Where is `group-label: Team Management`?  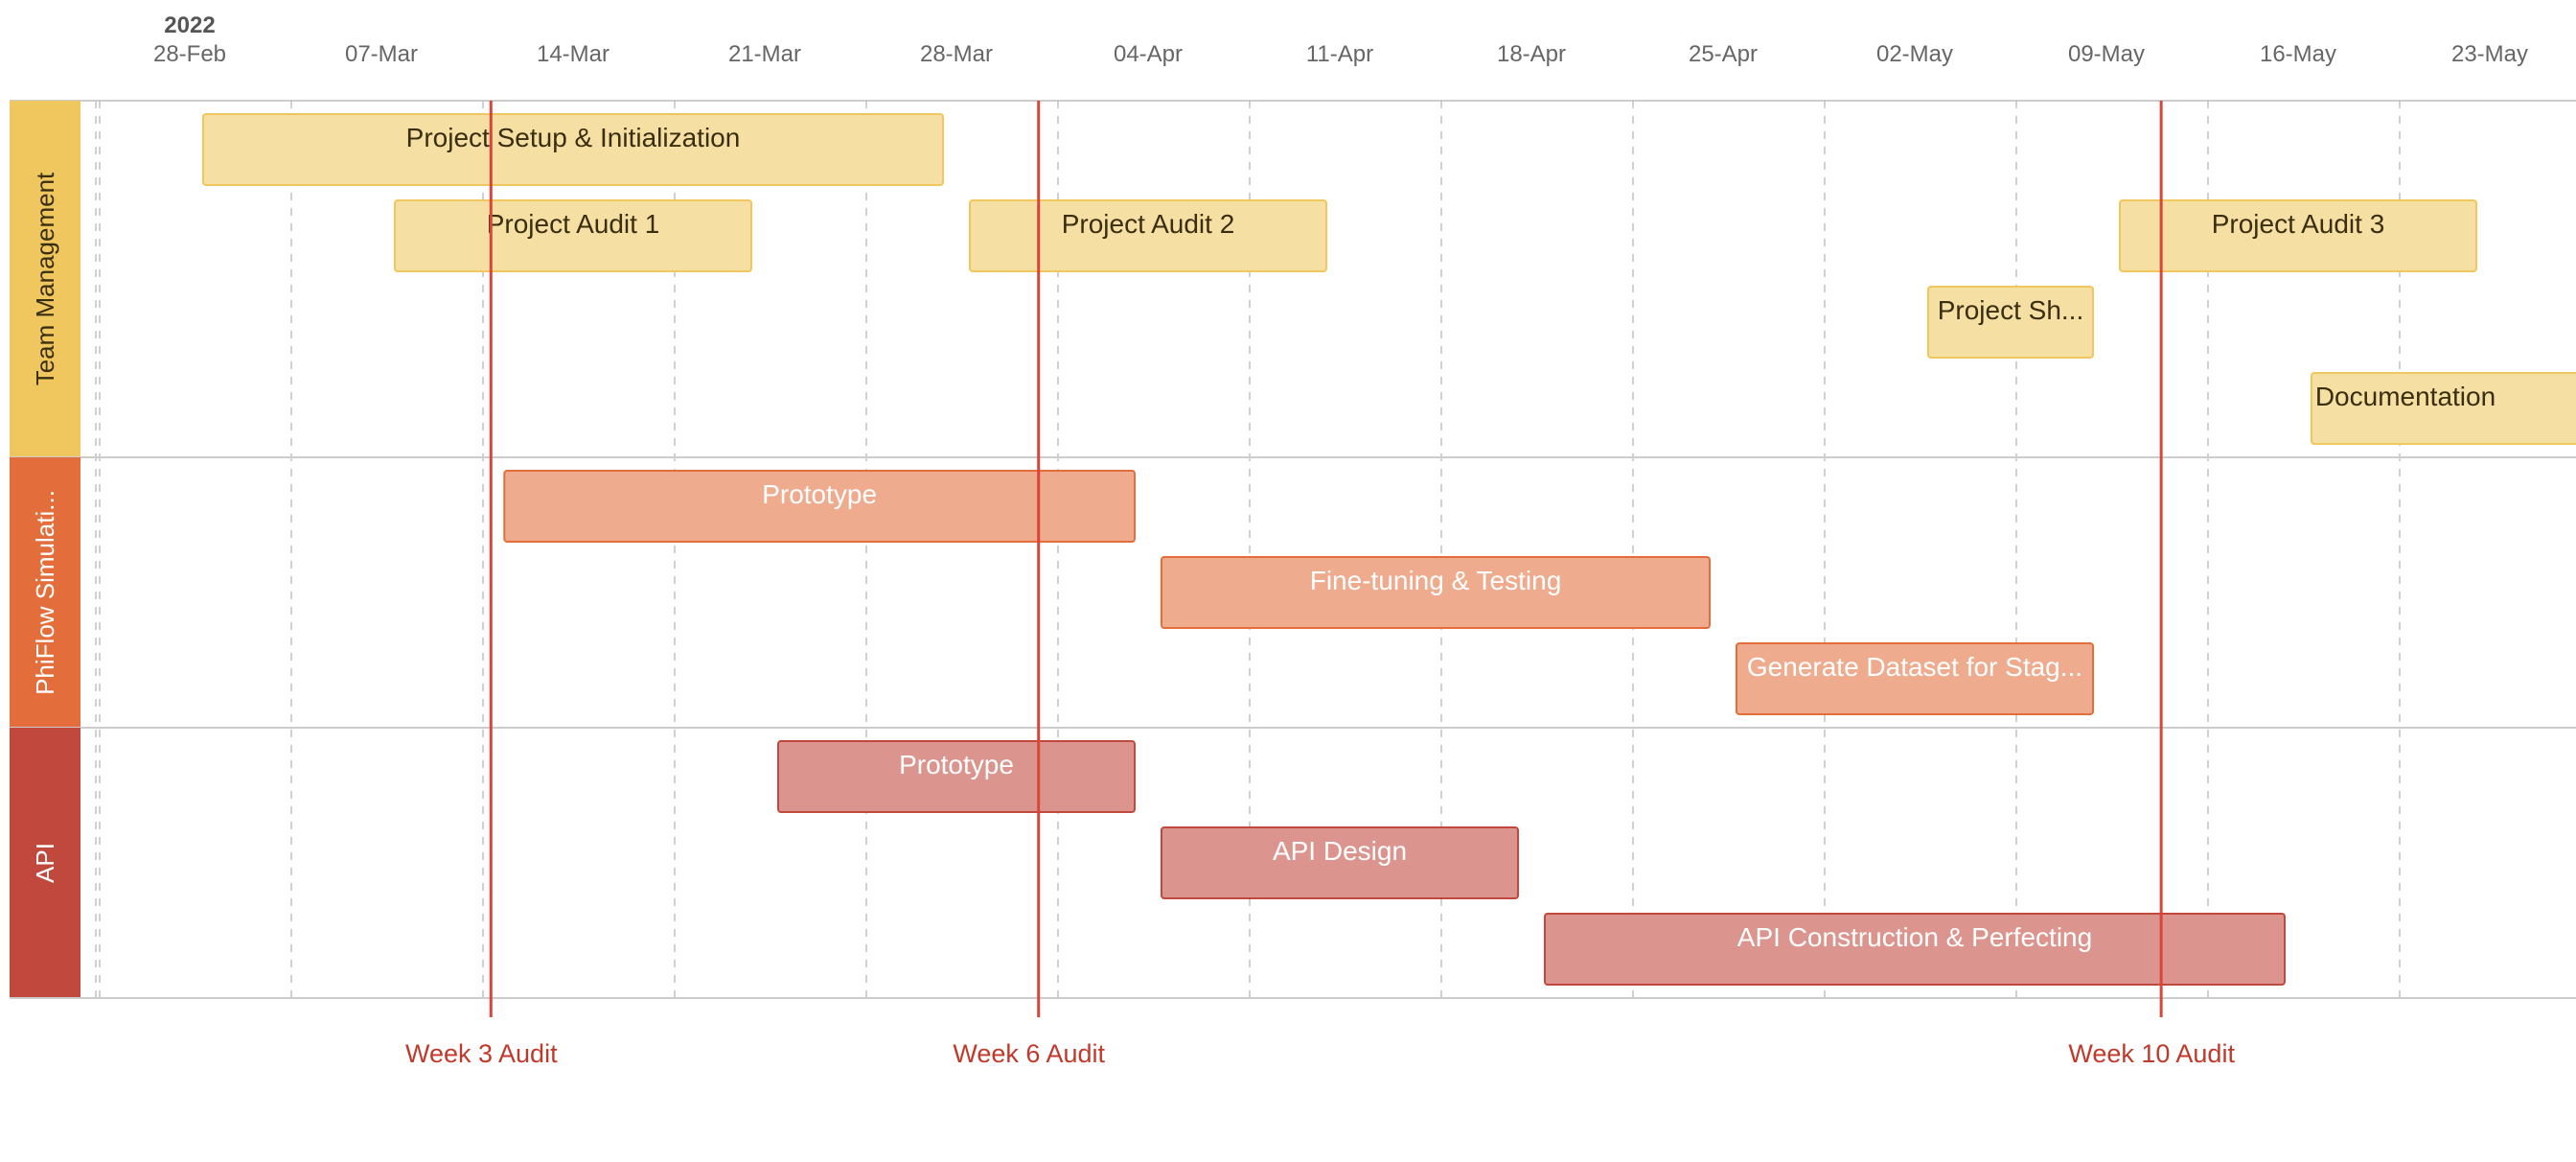
group-label: Team Management is located at coordinates (45, 278).